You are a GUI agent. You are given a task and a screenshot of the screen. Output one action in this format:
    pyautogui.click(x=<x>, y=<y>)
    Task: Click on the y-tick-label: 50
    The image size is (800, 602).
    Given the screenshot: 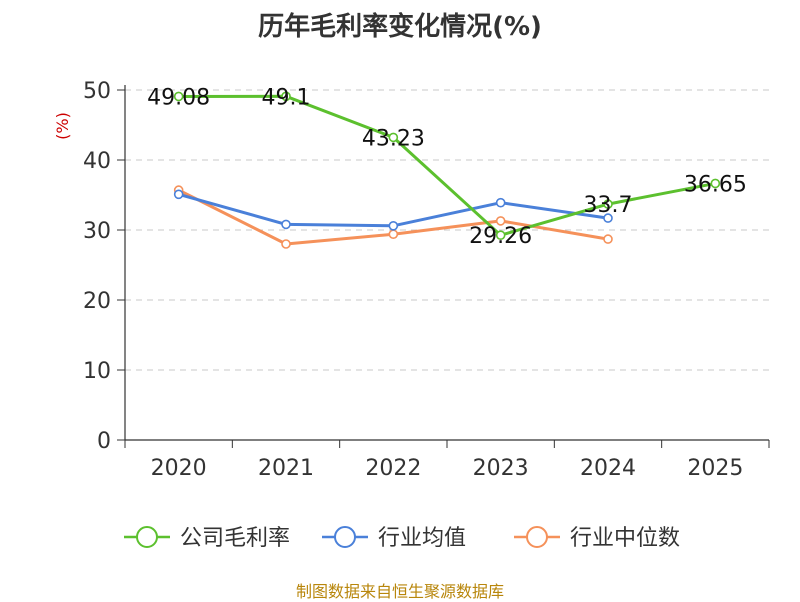 What is the action you would take?
    pyautogui.click(x=97, y=91)
    